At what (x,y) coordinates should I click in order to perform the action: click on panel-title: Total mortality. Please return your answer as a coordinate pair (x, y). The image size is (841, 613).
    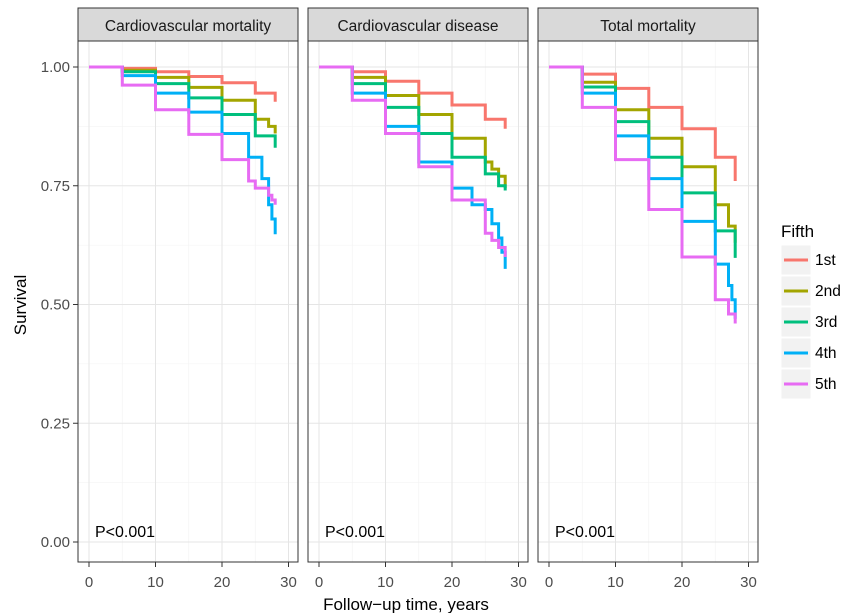
    Looking at the image, I should click on (648, 26).